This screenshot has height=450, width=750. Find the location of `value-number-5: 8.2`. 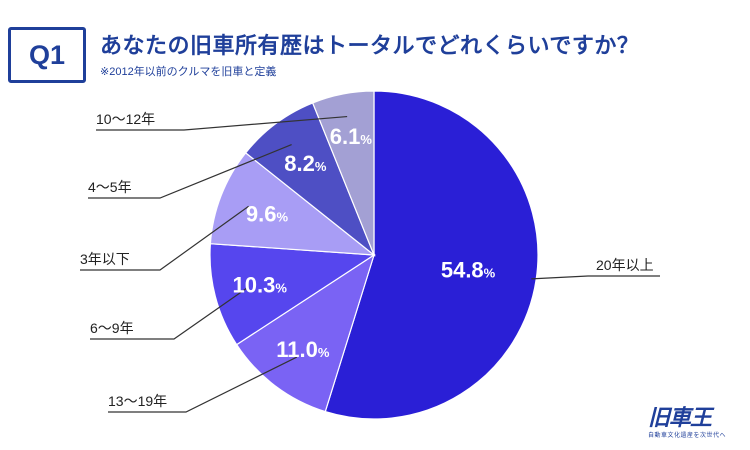

value-number-5: 8.2 is located at coordinates (299, 163).